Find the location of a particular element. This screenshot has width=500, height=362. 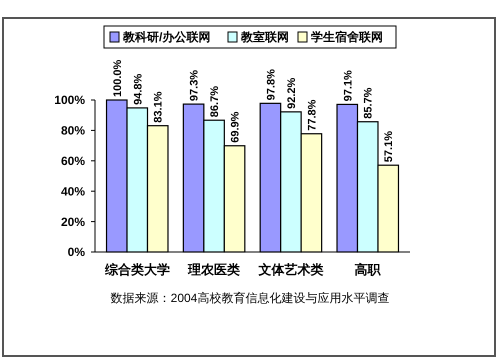

y-tick-label: 80% is located at coordinates (73, 131).